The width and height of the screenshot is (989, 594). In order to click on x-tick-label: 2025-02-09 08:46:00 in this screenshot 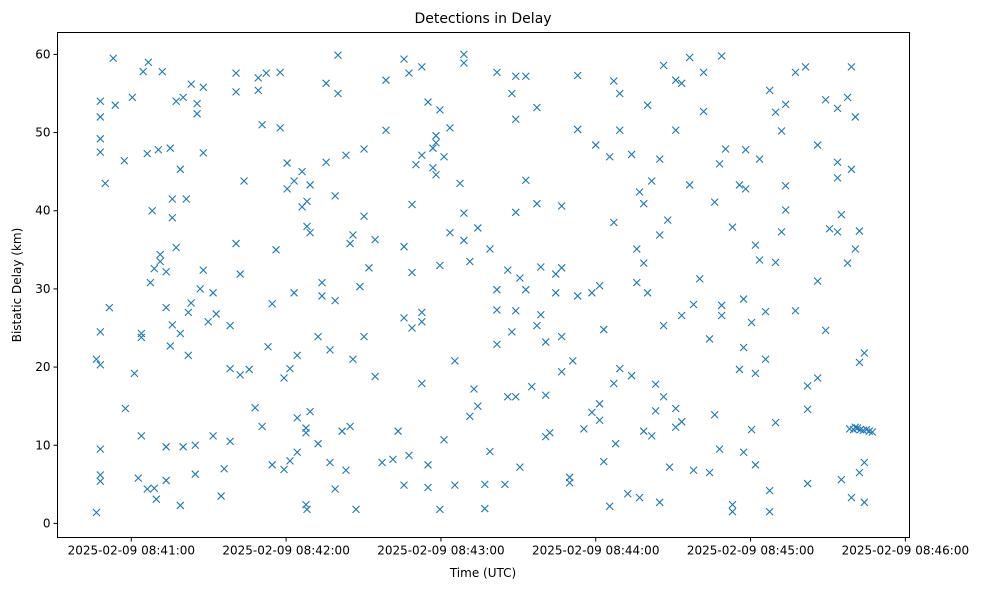, I will do `click(905, 551)`.